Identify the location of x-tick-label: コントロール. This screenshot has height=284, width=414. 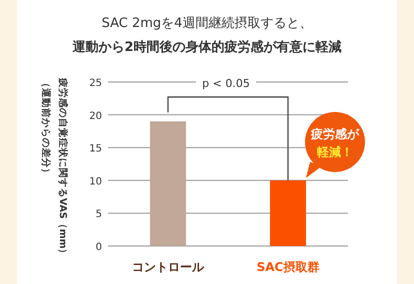
(168, 267).